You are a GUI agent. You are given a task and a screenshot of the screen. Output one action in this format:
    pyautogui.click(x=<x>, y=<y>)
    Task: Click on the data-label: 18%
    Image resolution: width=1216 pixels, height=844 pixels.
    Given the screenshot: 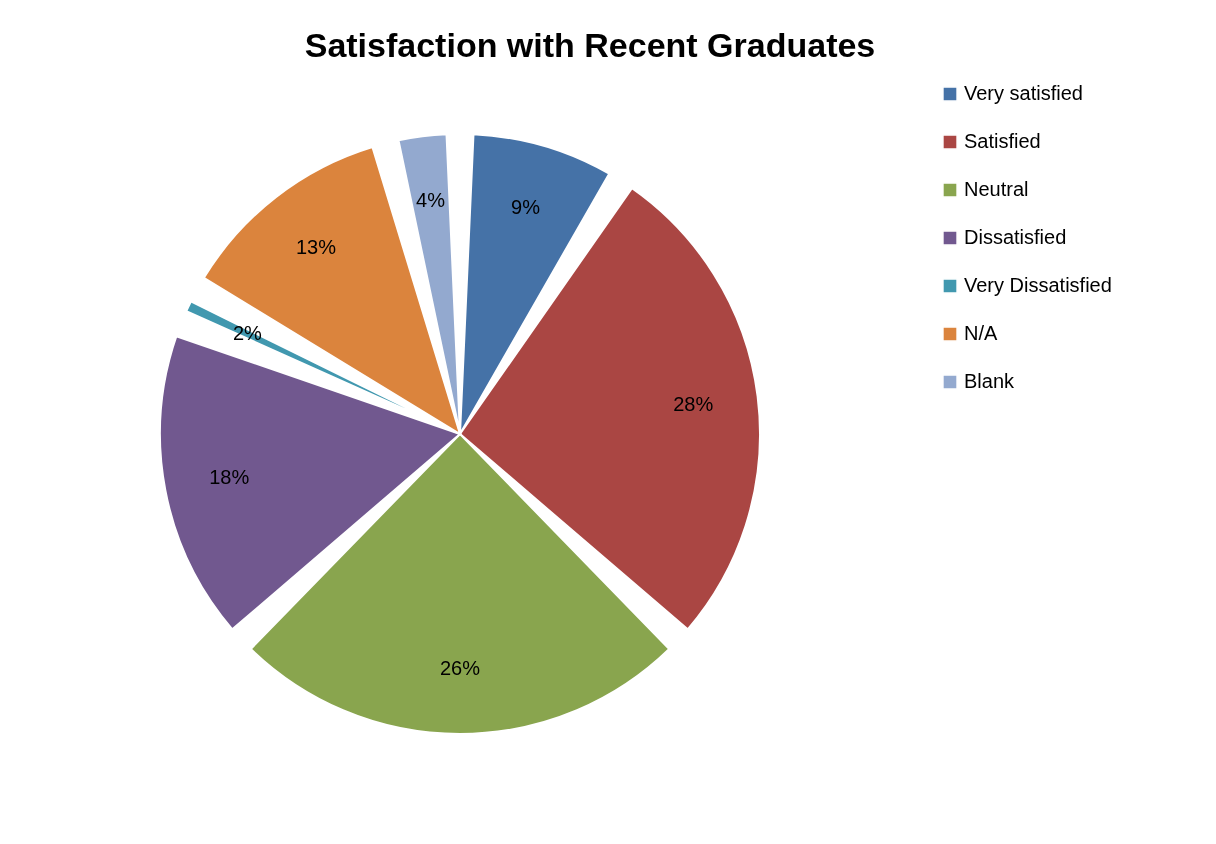 What is the action you would take?
    pyautogui.click(x=229, y=477)
    